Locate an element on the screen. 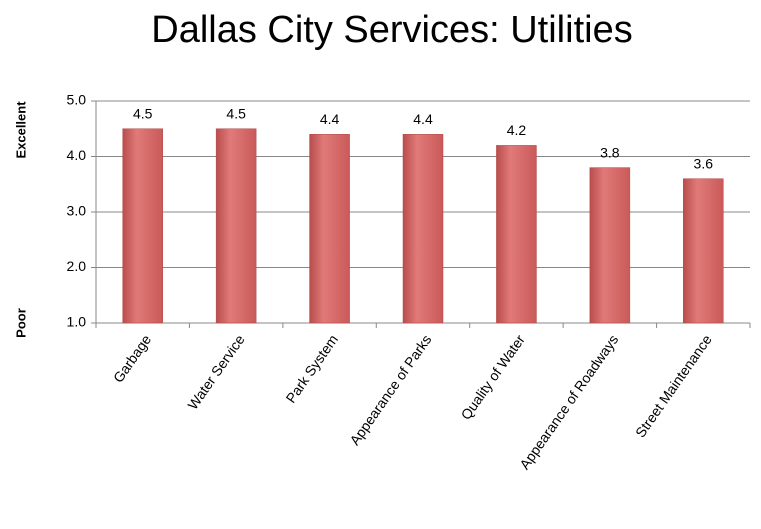 The image size is (761, 529). y-label-top: Excellent is located at coordinates (20, 130).